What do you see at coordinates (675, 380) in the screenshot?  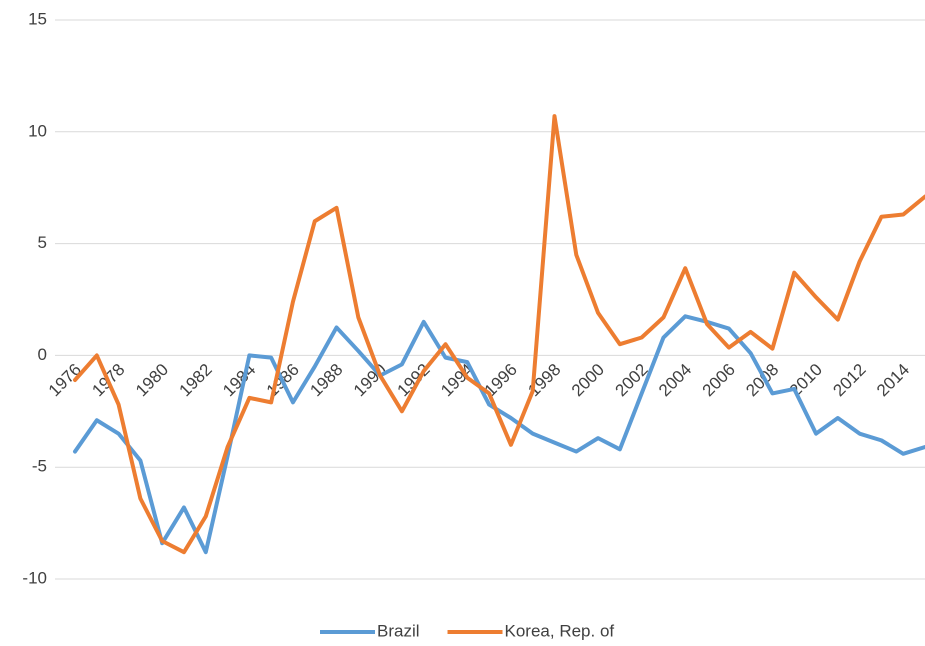 I see `x-tick-label: 2004` at bounding box center [675, 380].